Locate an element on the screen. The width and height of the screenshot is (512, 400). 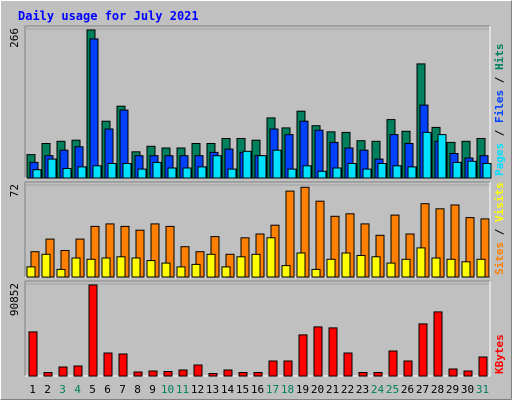
day-label-10: 10 is located at coordinates (167, 389).